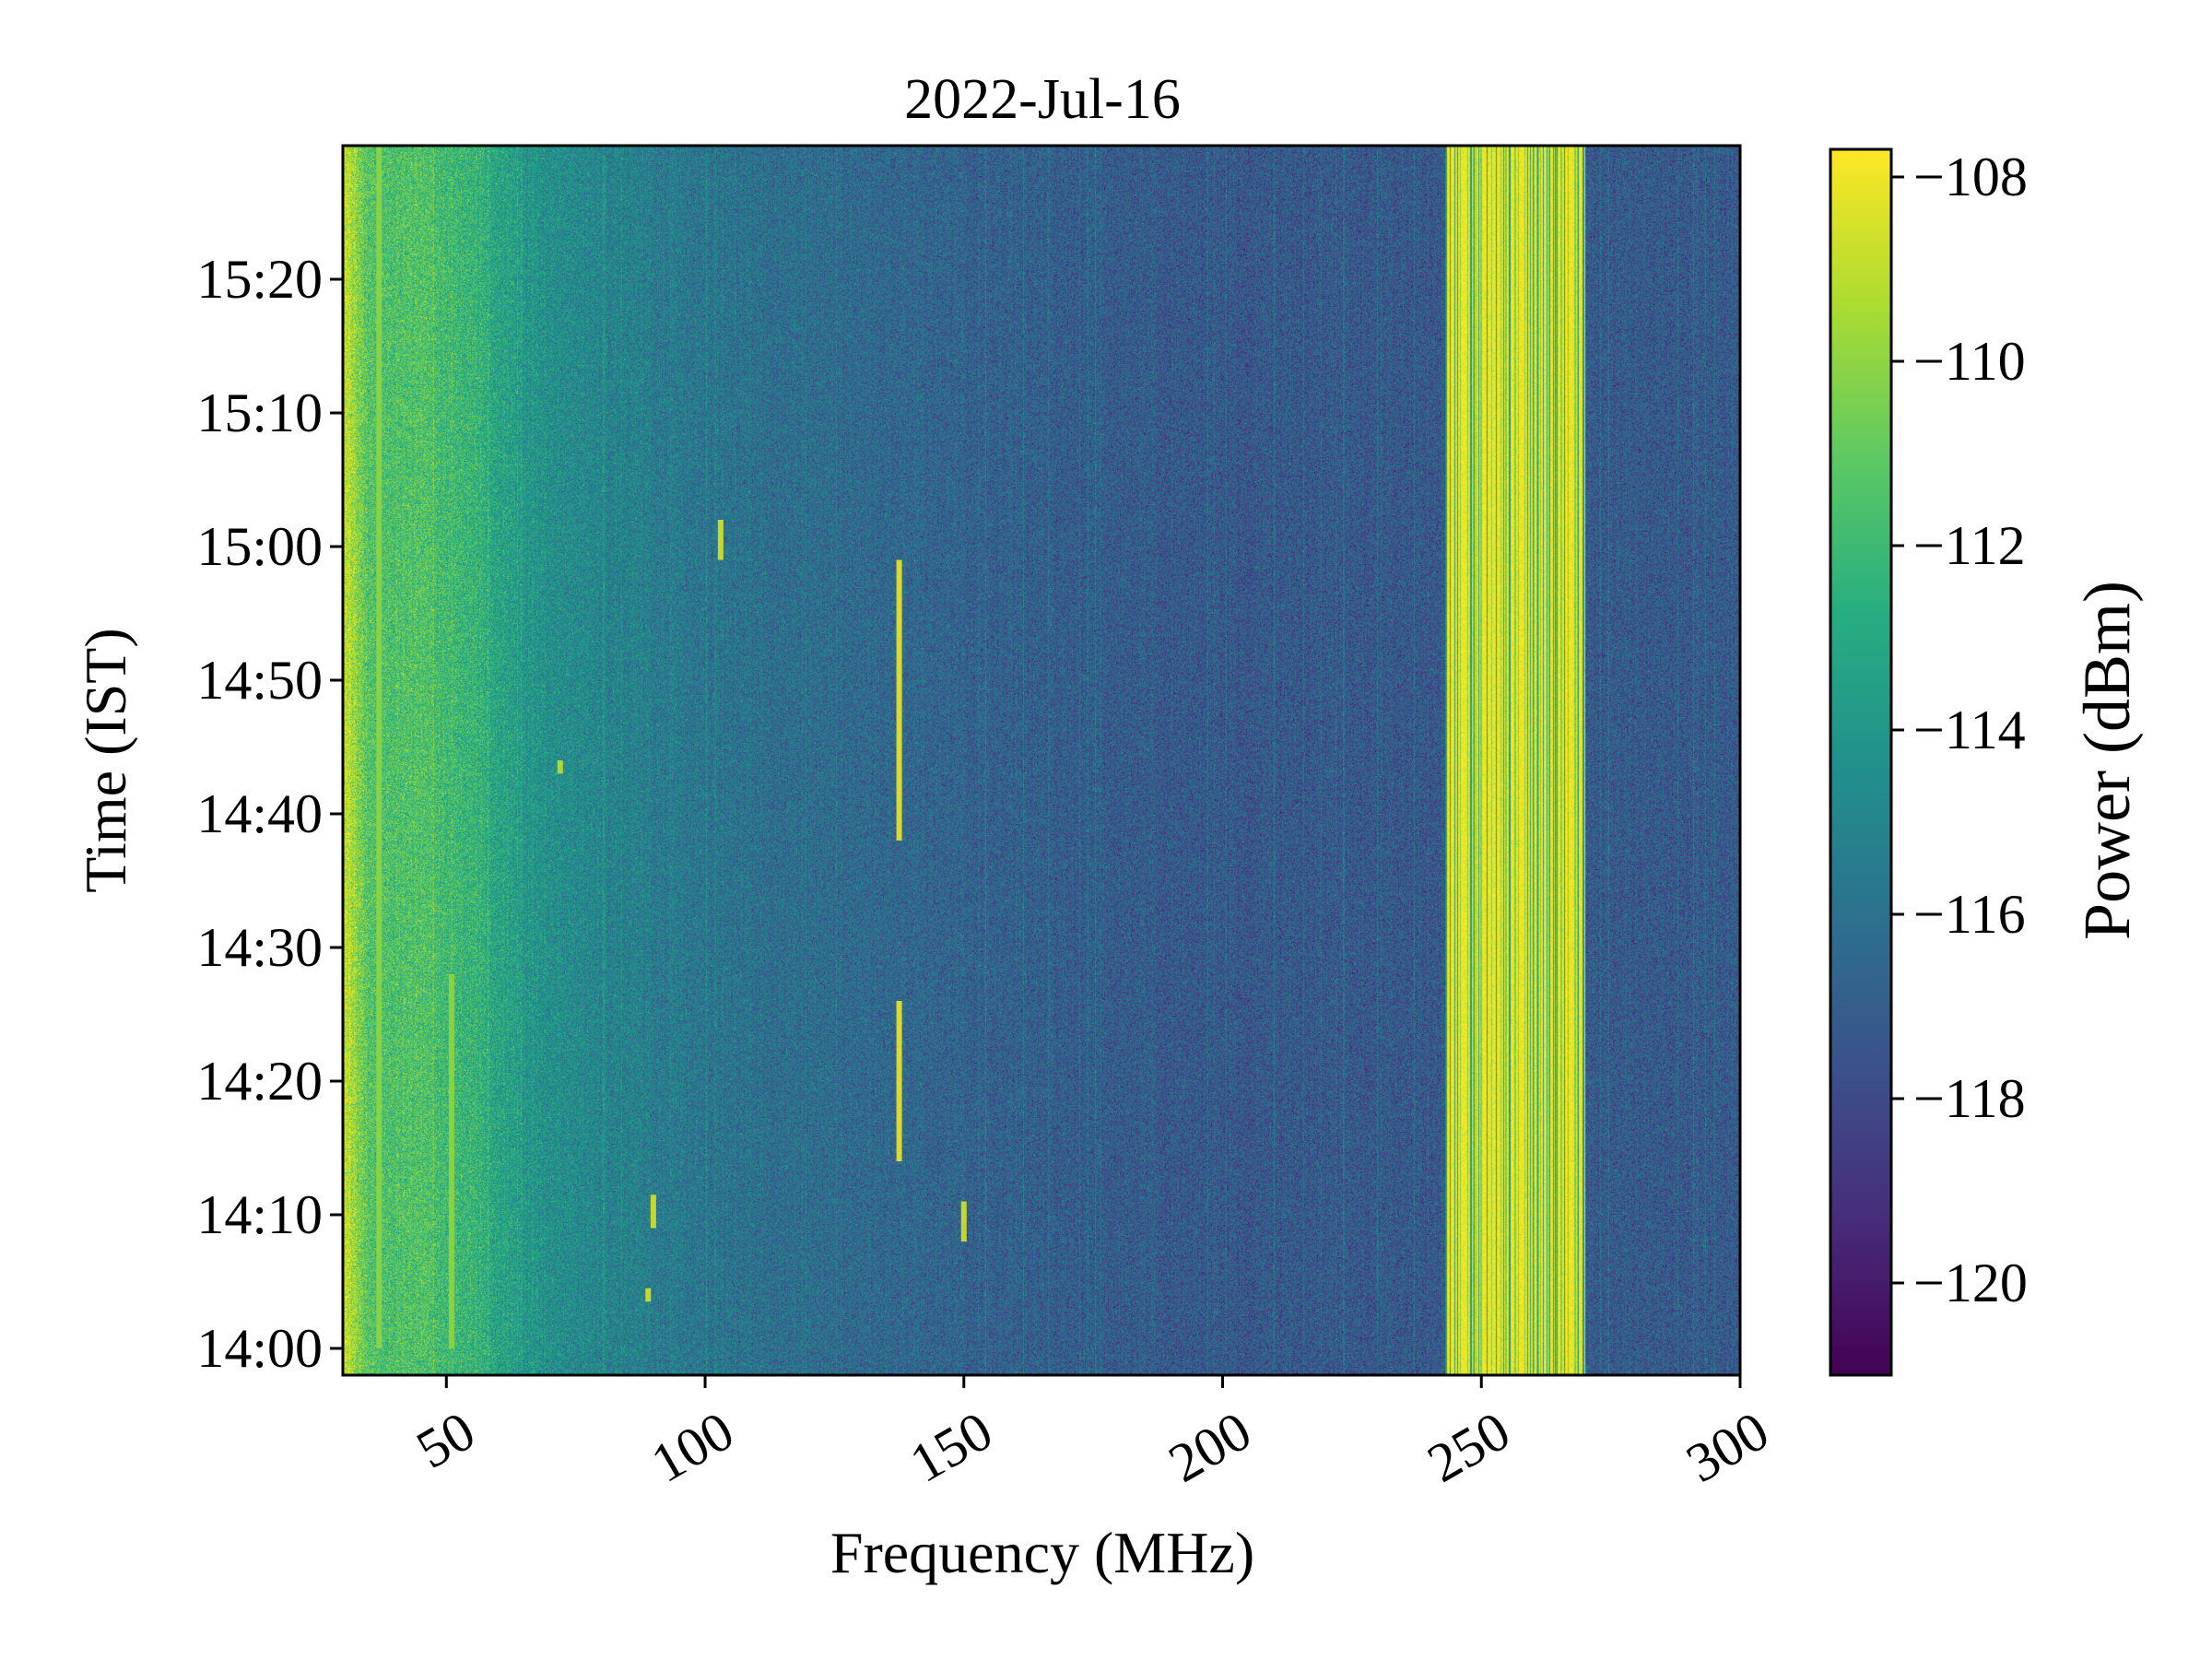 The height and width of the screenshot is (1659, 2212). I want to click on x-axis-label: Frequency (MHz), so click(1042, 1552).